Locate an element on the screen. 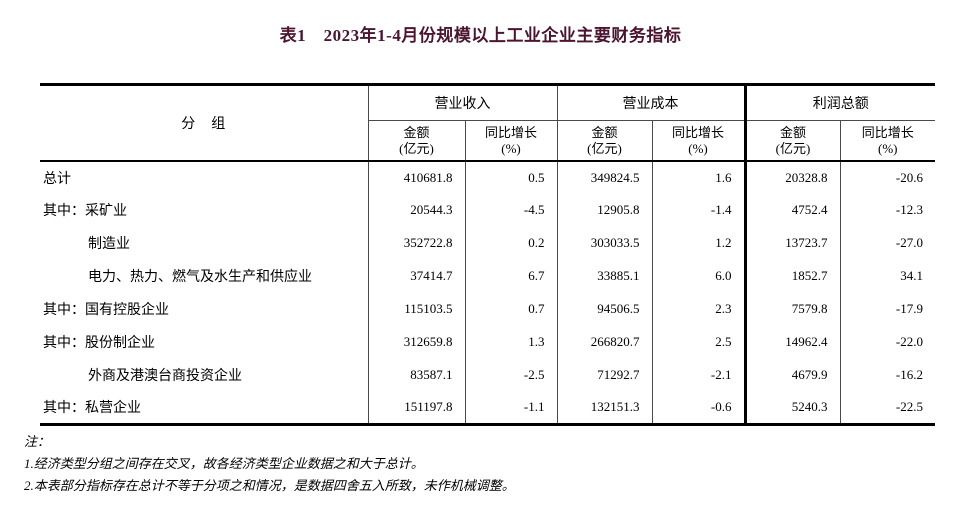 The height and width of the screenshot is (511, 961). subheader-profit-growth: 同比增长 (%) is located at coordinates (887, 141).